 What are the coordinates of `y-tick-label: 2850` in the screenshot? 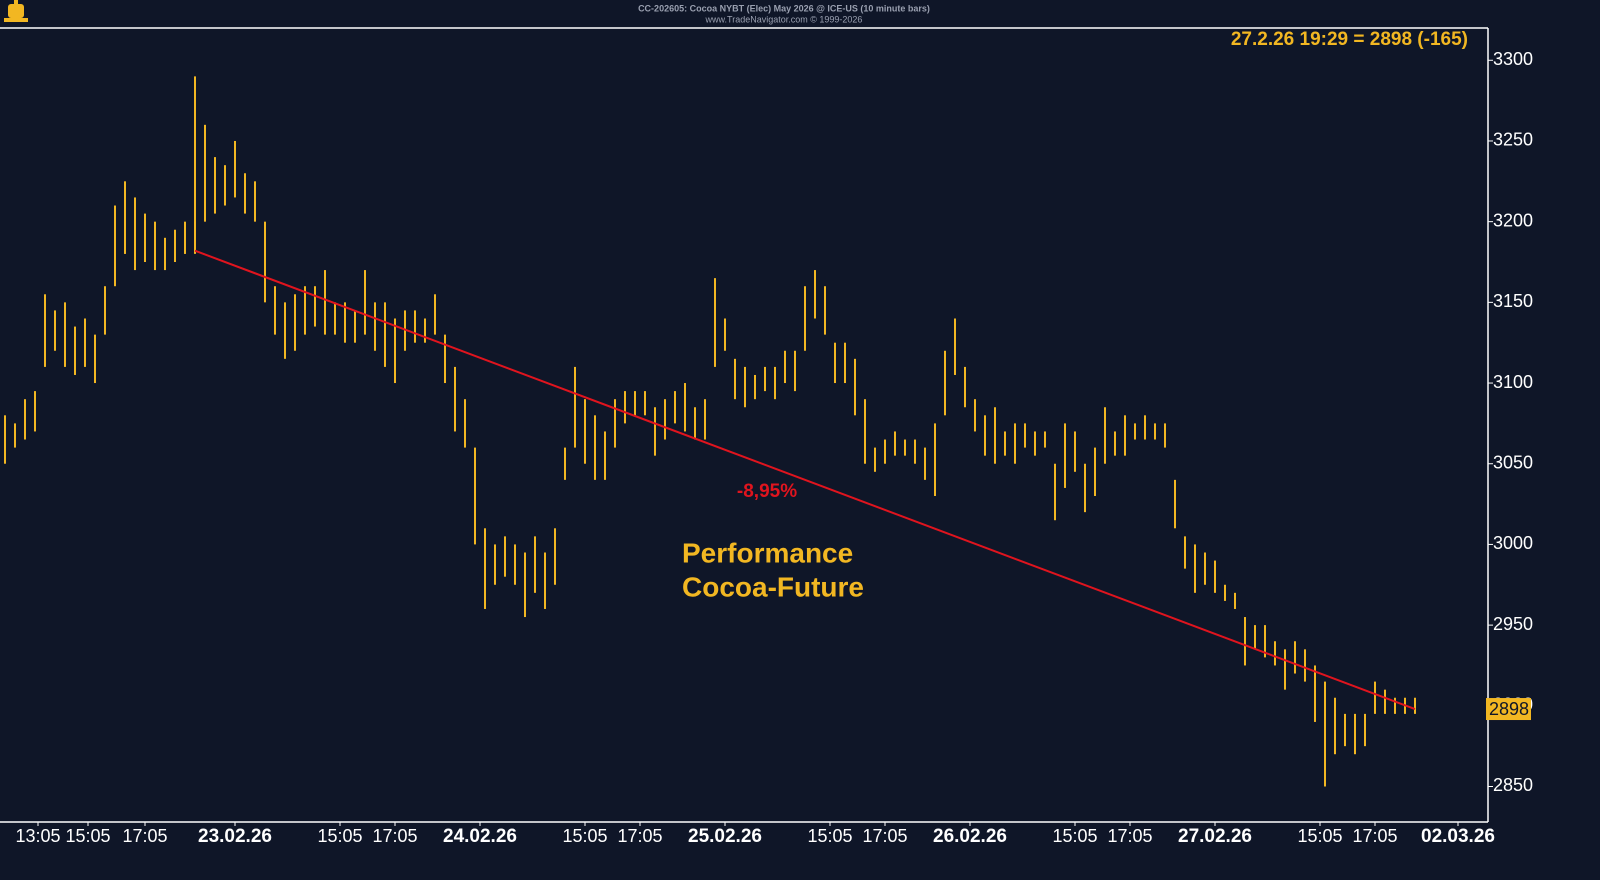 It's located at (1513, 785).